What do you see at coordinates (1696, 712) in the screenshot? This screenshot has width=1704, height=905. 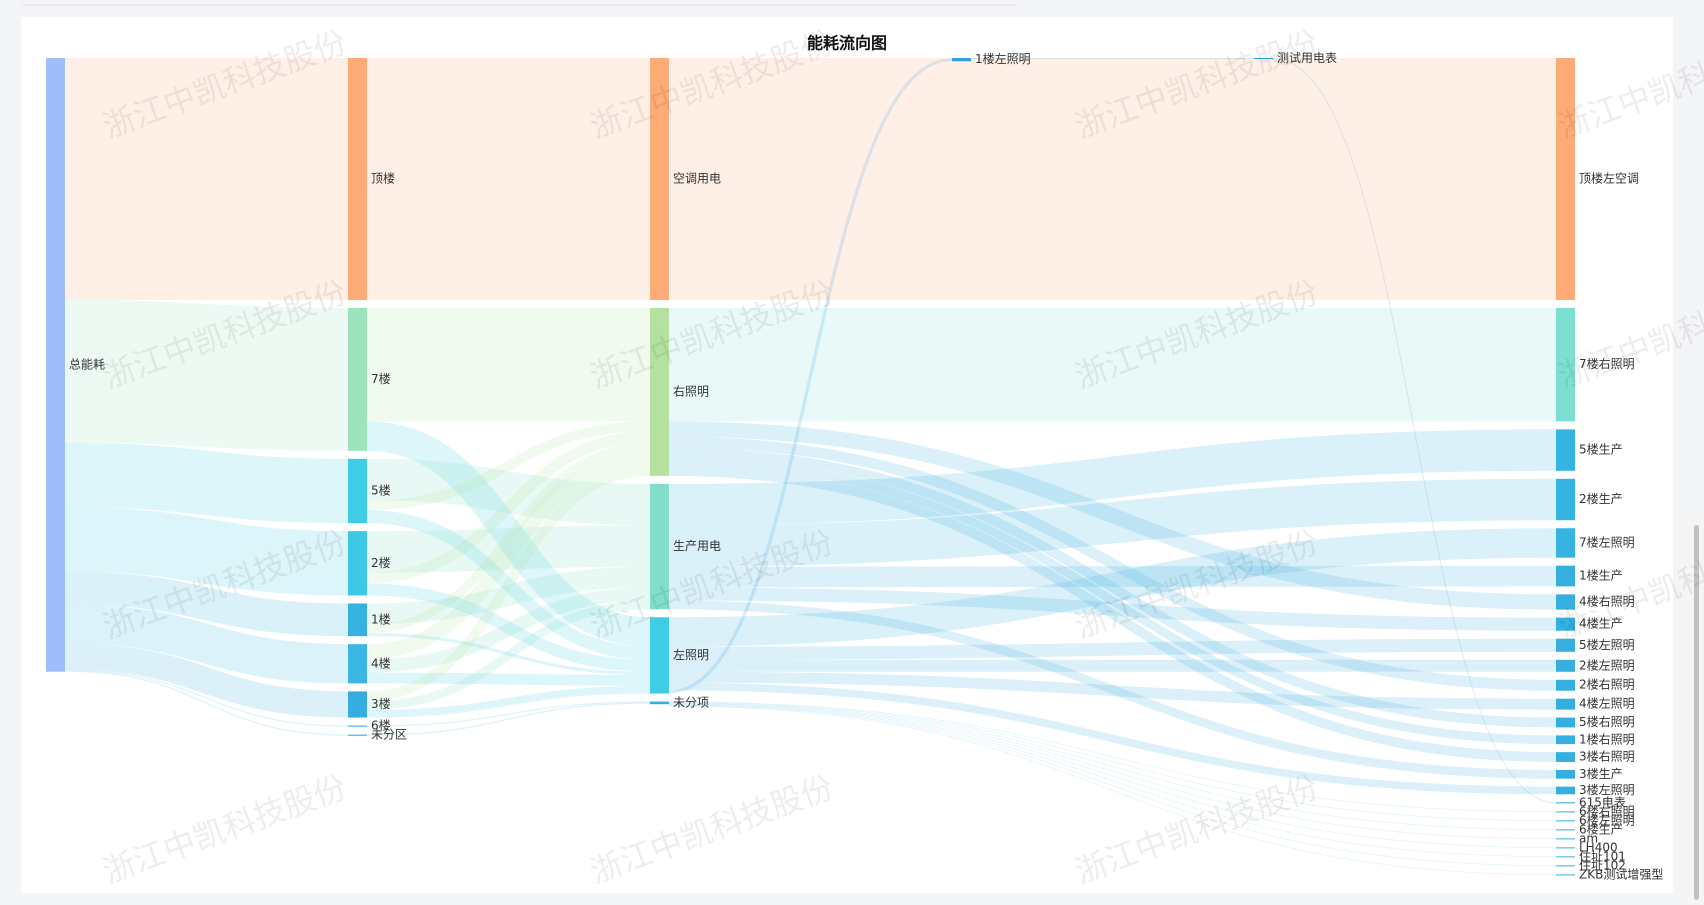 I see `scrollbar` at bounding box center [1696, 712].